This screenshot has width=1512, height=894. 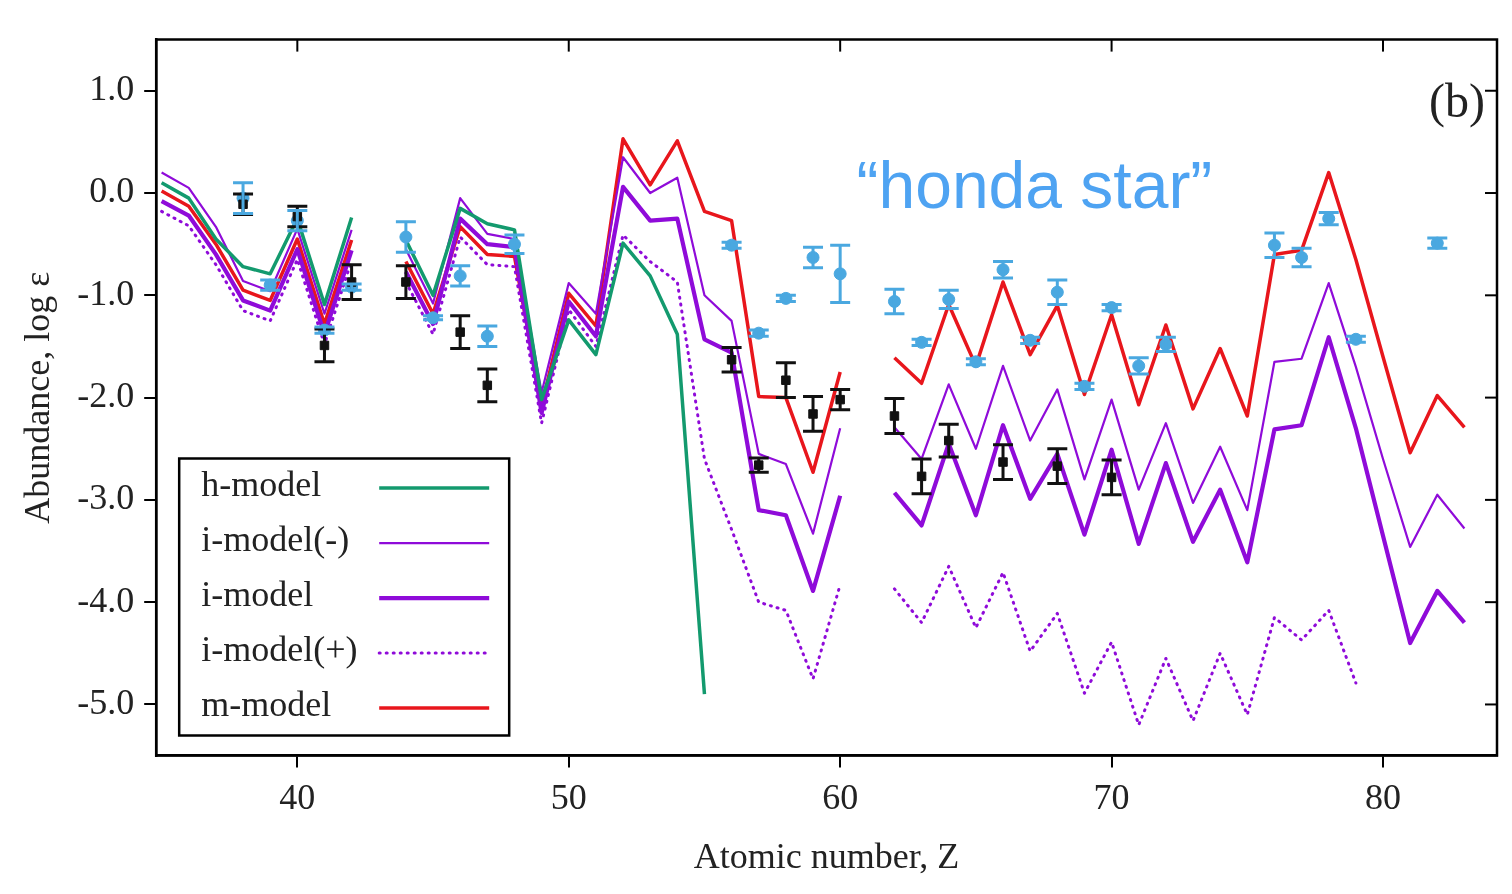 What do you see at coordinates (112, 190) in the screenshot?
I see `y-tick-label: 0.0` at bounding box center [112, 190].